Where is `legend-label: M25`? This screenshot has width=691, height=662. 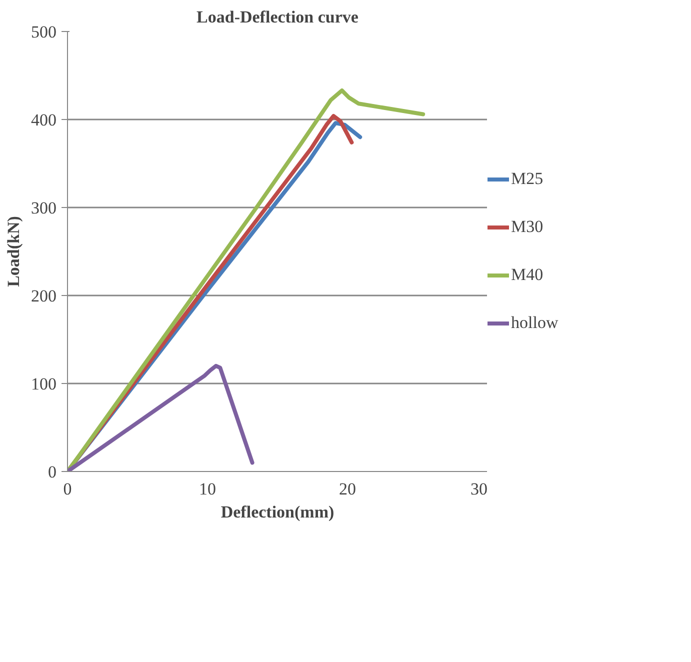
legend-label: M25 is located at coordinates (527, 179).